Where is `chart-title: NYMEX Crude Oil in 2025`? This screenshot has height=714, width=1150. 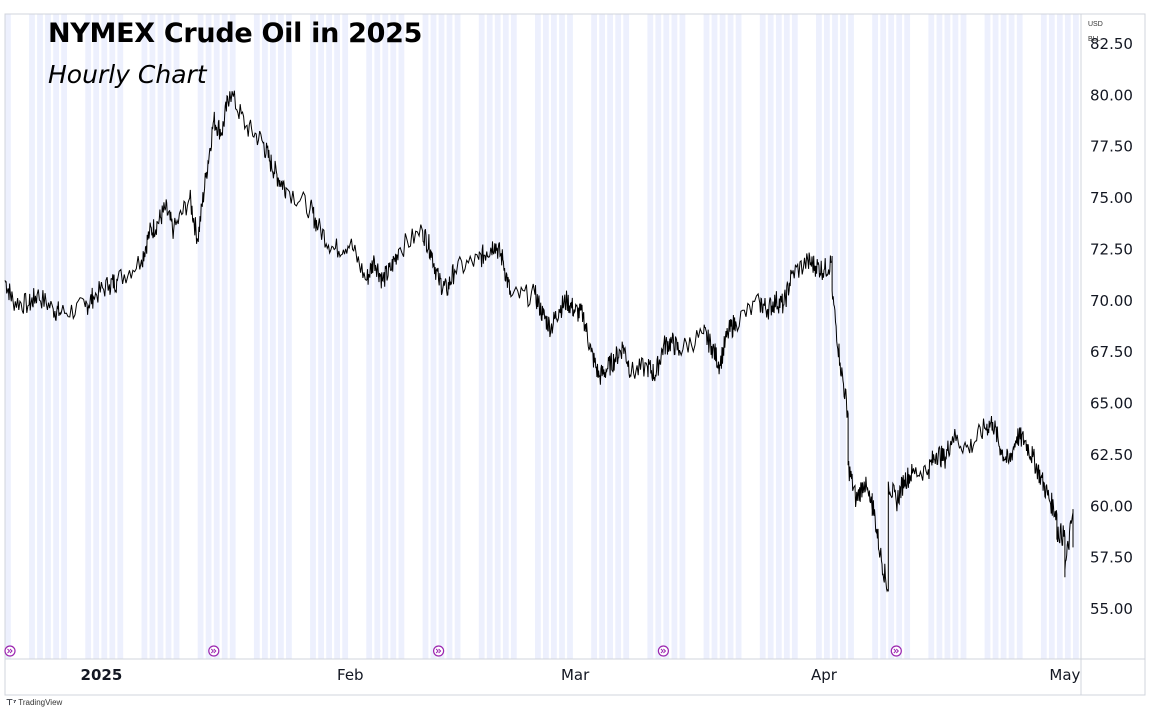 chart-title: NYMEX Crude Oil in 2025 is located at coordinates (235, 33).